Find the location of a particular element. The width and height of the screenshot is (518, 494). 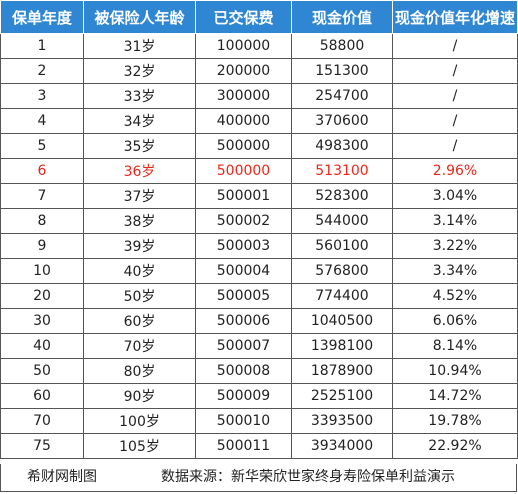

header-premium-paid: 已交保费 is located at coordinates (243, 17).